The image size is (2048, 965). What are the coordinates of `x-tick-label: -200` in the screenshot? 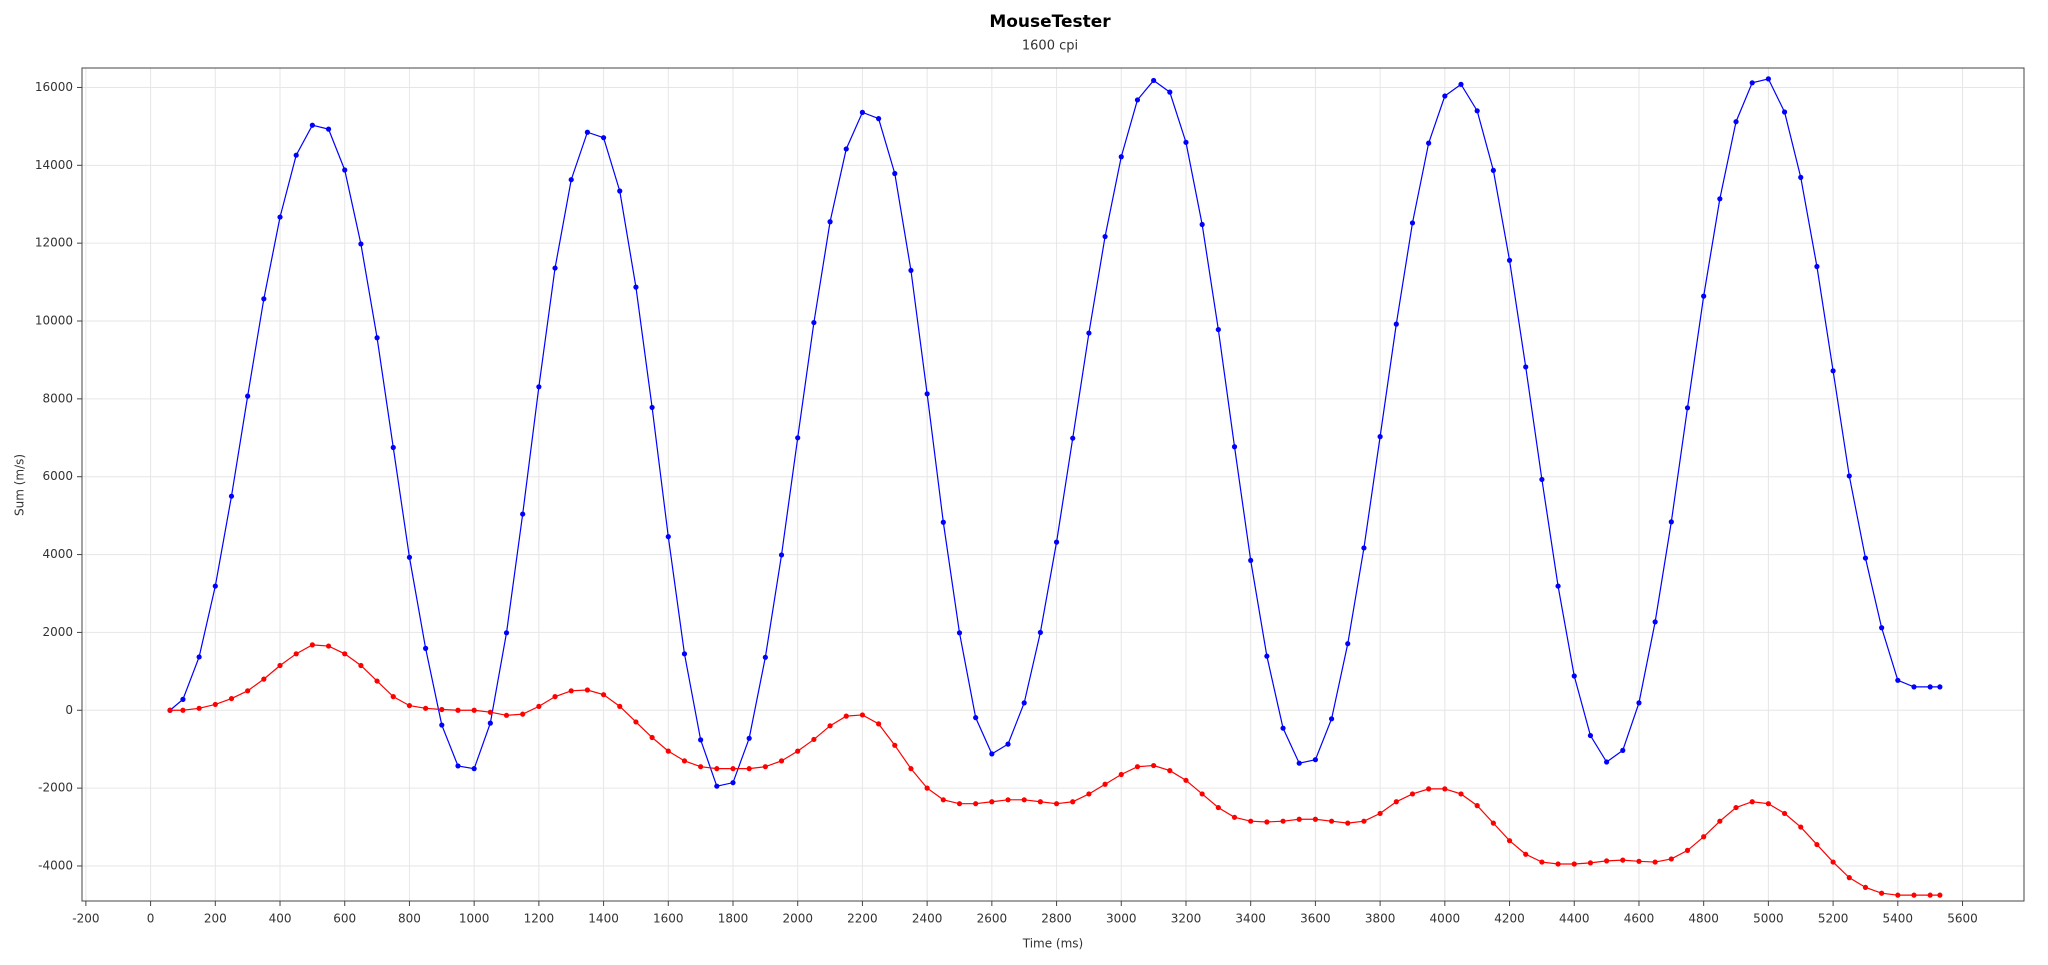 It's located at (85, 919).